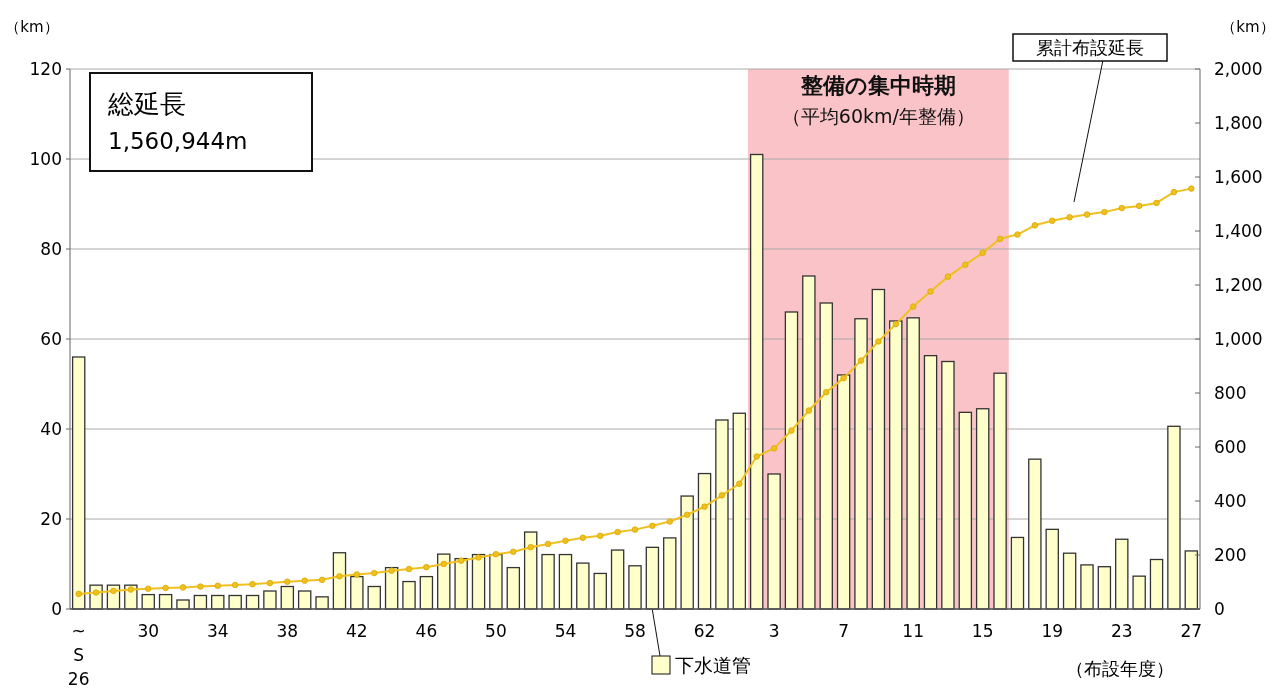 The height and width of the screenshot is (693, 1282). Describe the element at coordinates (1090, 47) in the screenshot. I see `text: 累計布設延長` at that location.